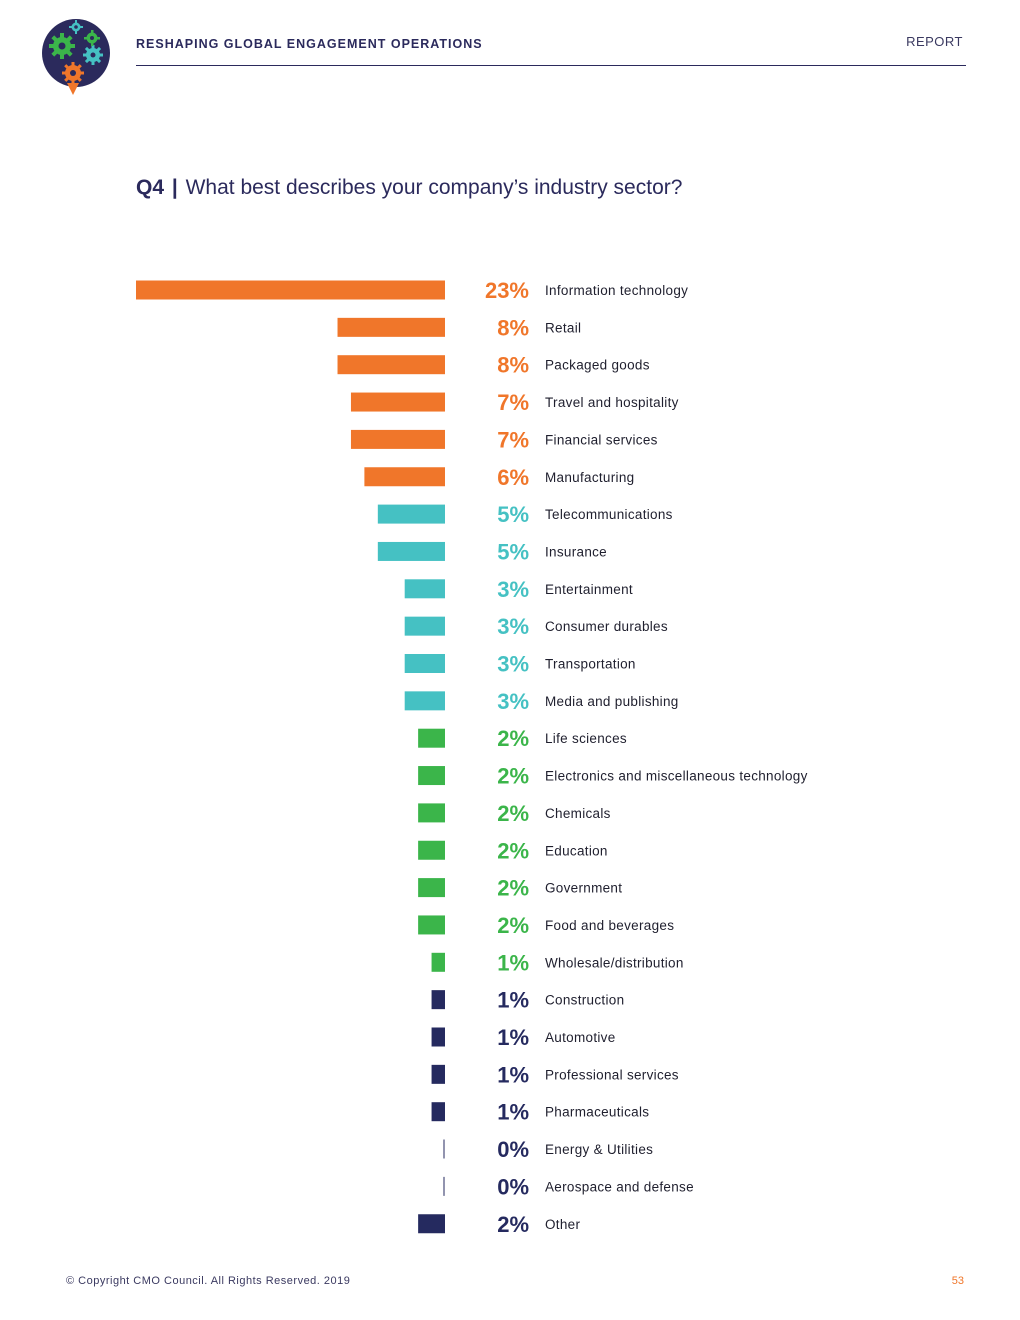  Describe the element at coordinates (513, 1224) in the screenshot. I see `value-label-other: 2%` at that location.